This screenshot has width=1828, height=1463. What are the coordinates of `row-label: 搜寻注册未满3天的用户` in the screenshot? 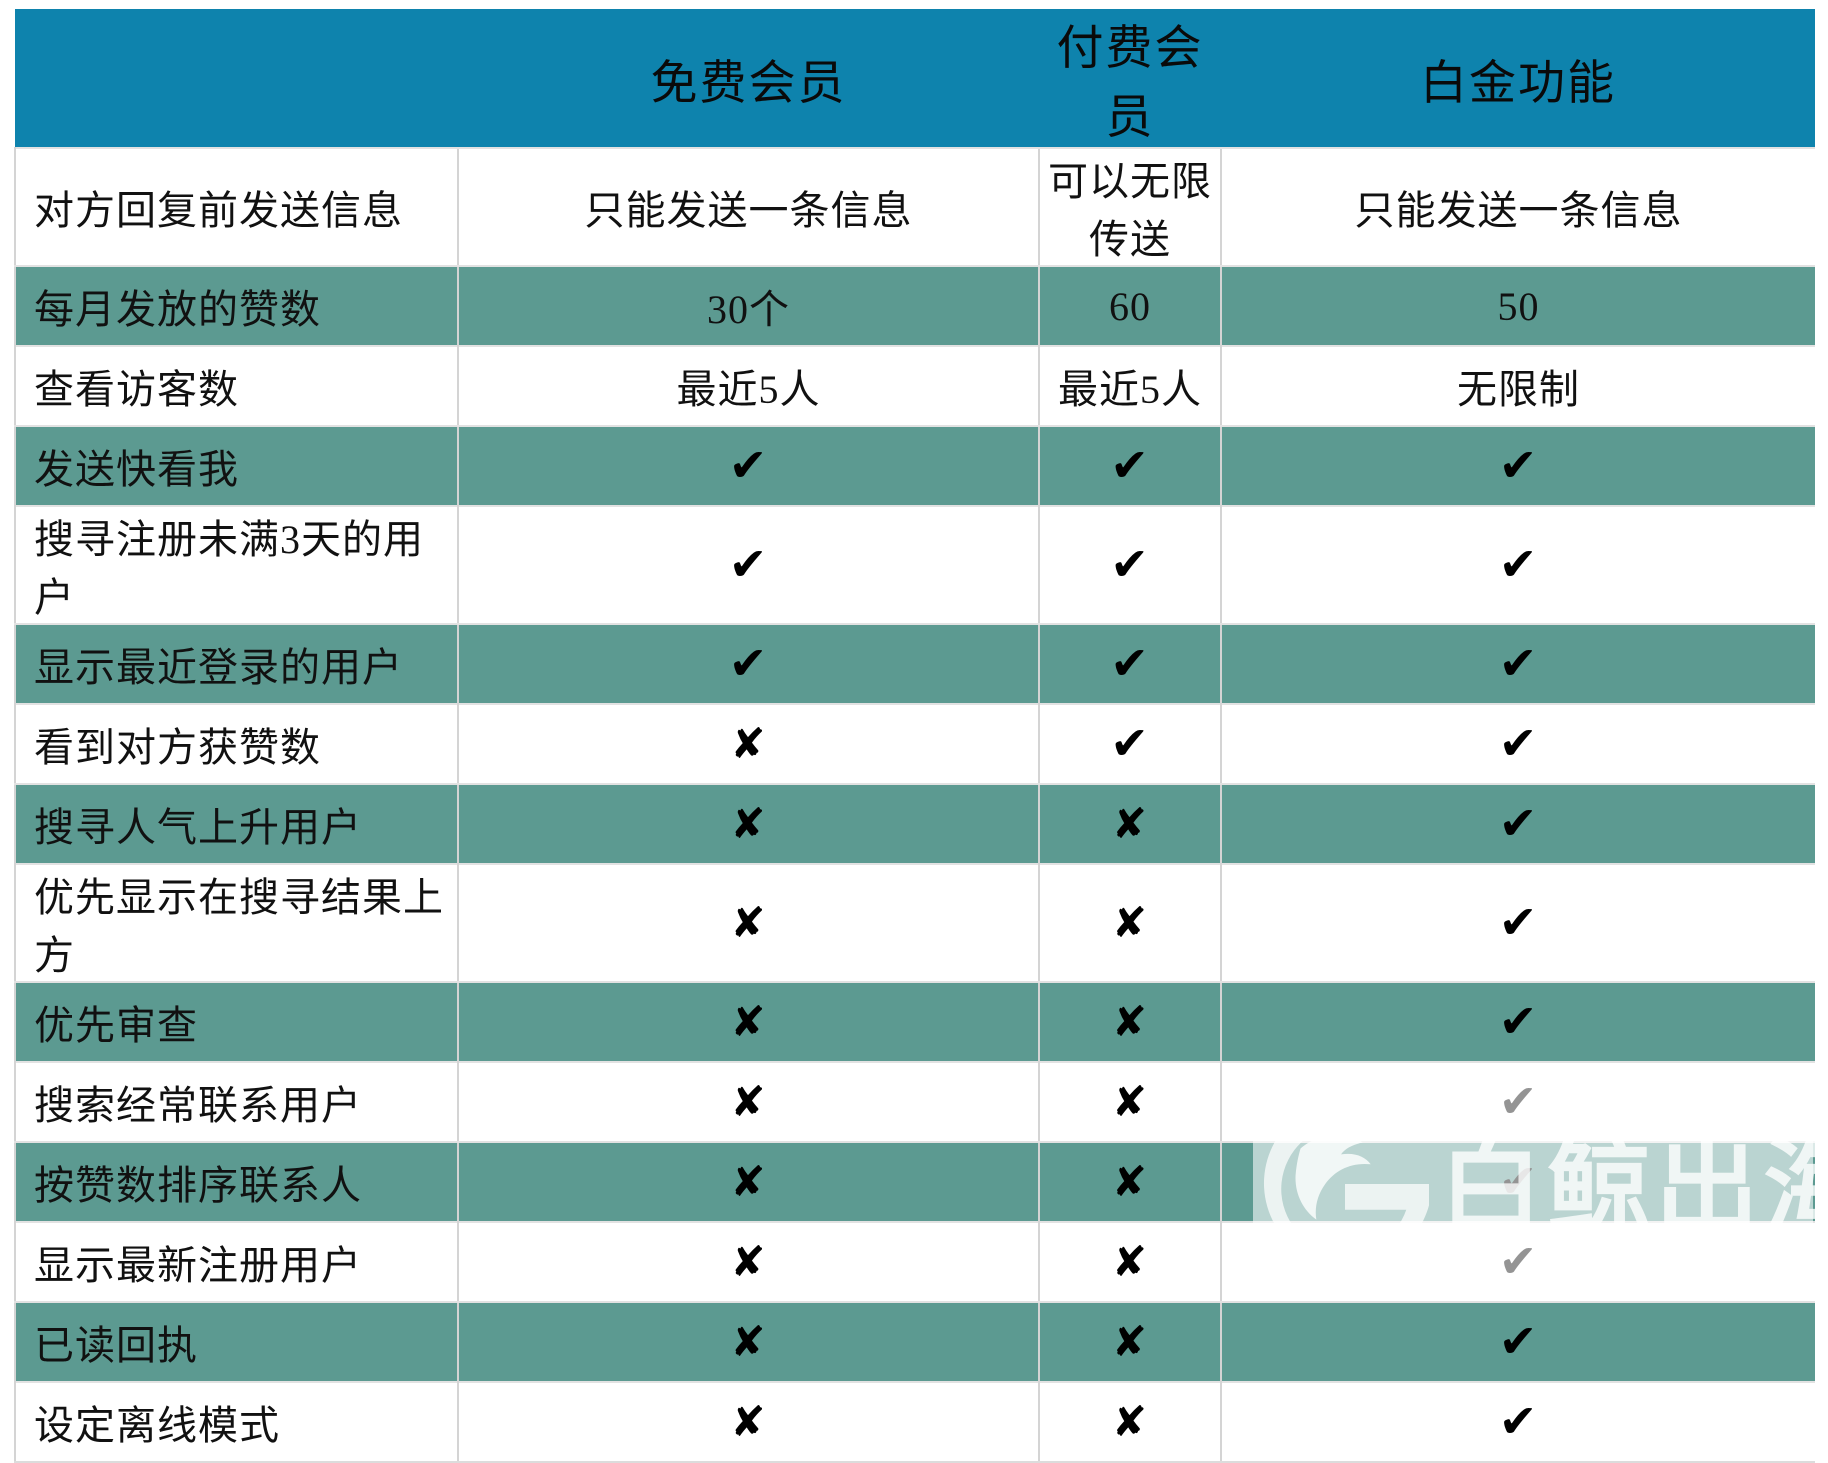 It's located at (236, 565).